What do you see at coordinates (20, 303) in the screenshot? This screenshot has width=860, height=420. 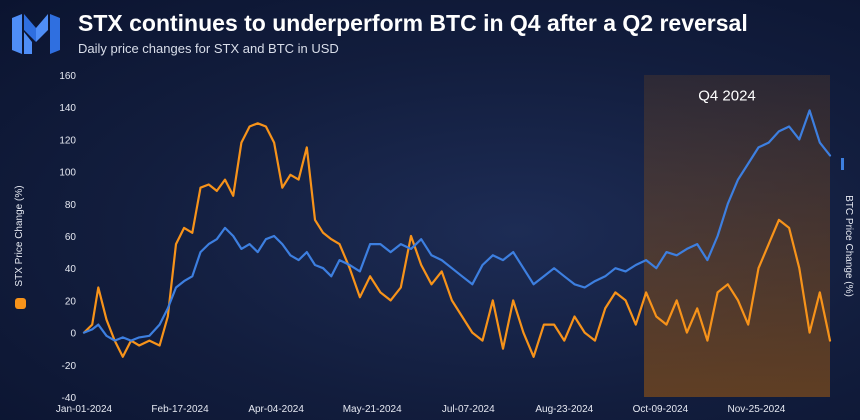 I see `stx-legend-marker` at bounding box center [20, 303].